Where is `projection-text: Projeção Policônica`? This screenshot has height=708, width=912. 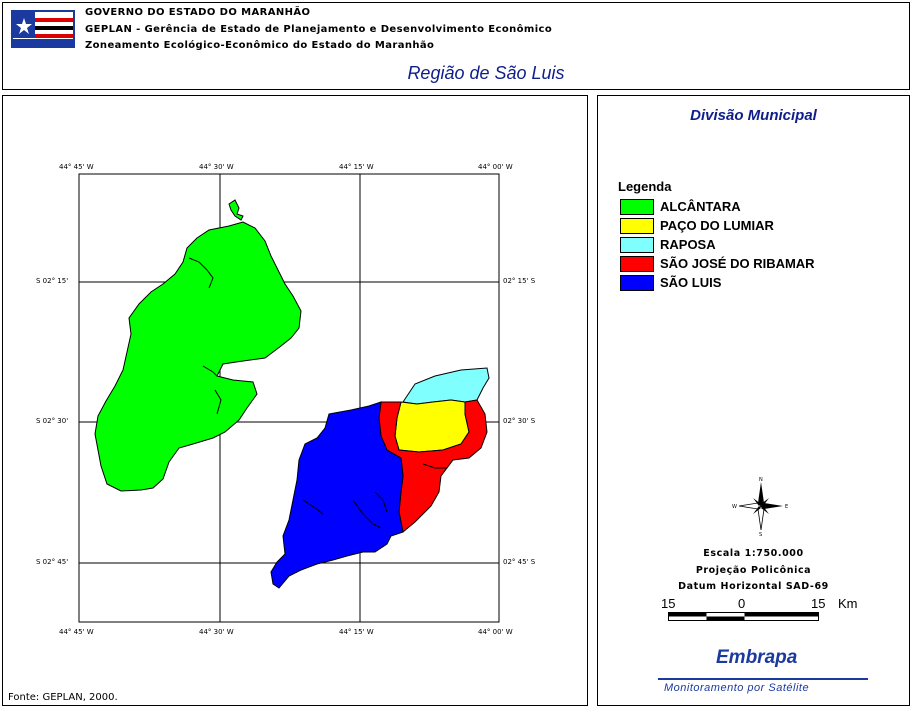 projection-text: Projeção Policônica is located at coordinates (753, 570).